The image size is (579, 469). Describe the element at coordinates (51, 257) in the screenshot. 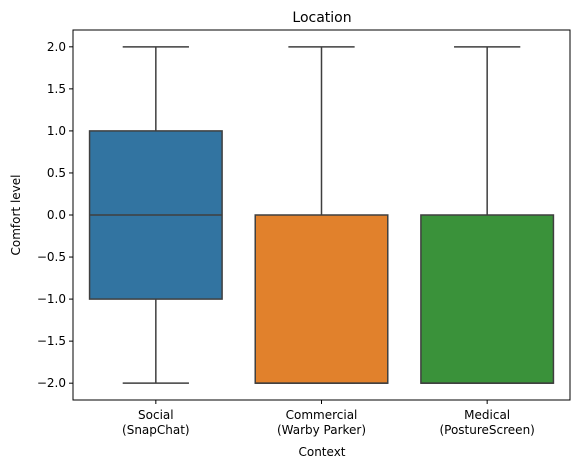

I see `y-tick-label: −0.5` at that location.